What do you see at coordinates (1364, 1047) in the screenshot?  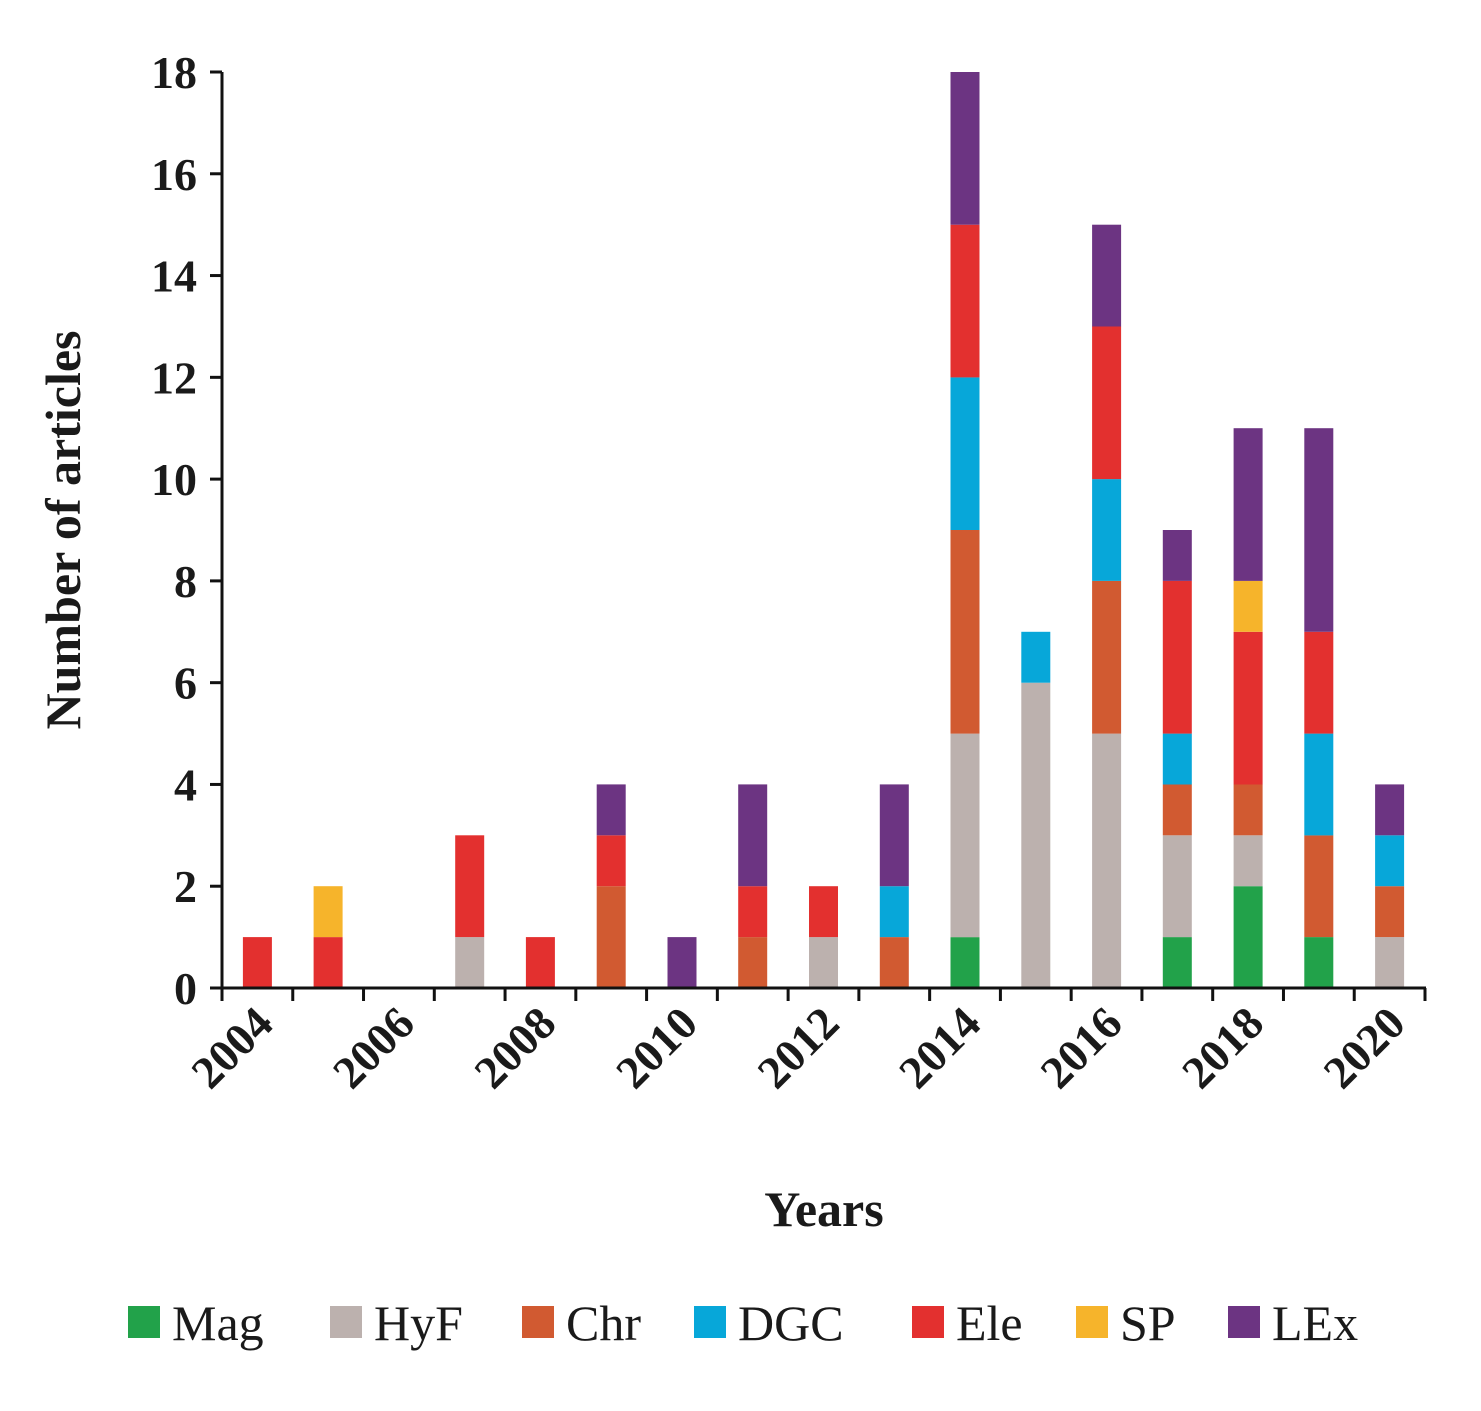 I see `x-tick-label-2020: 2020` at bounding box center [1364, 1047].